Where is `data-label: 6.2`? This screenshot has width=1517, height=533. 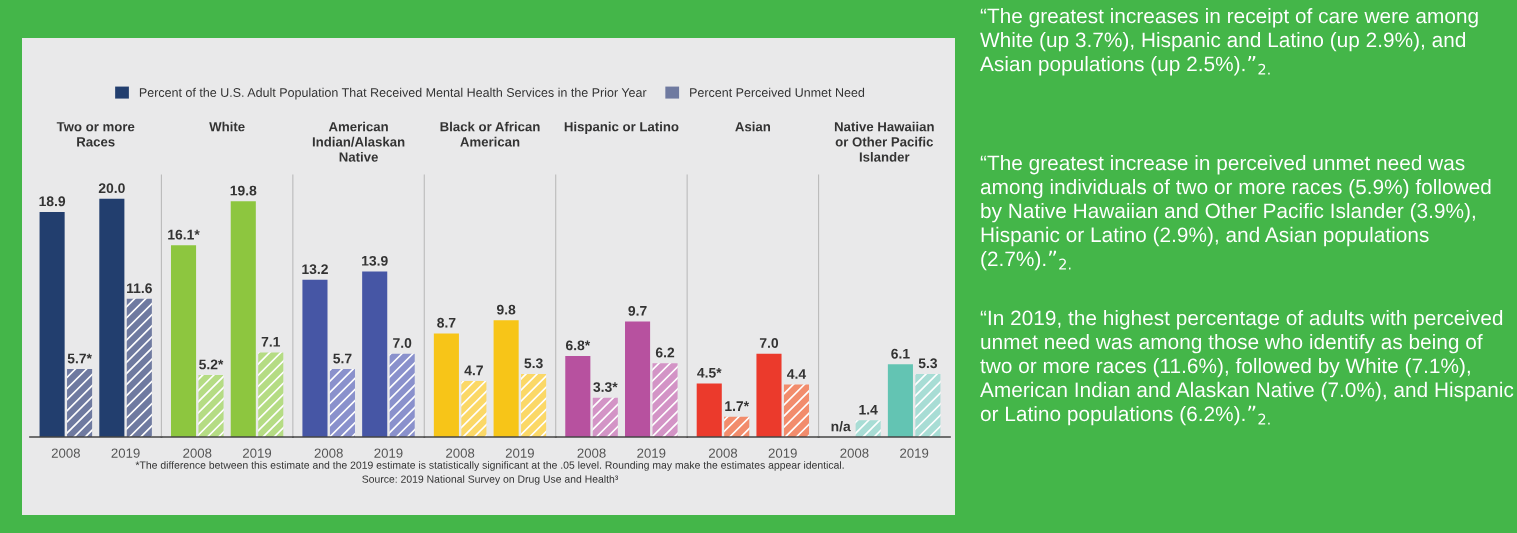 data-label: 6.2 is located at coordinates (665, 352).